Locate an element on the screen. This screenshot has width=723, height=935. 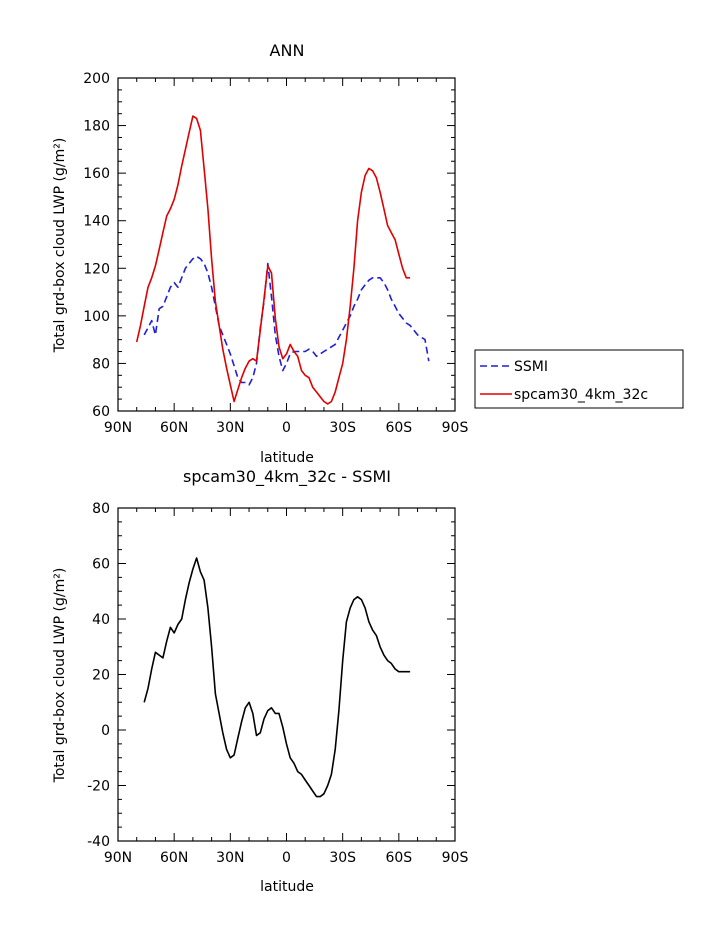
y-tick-label: 100 is located at coordinates (96, 317).